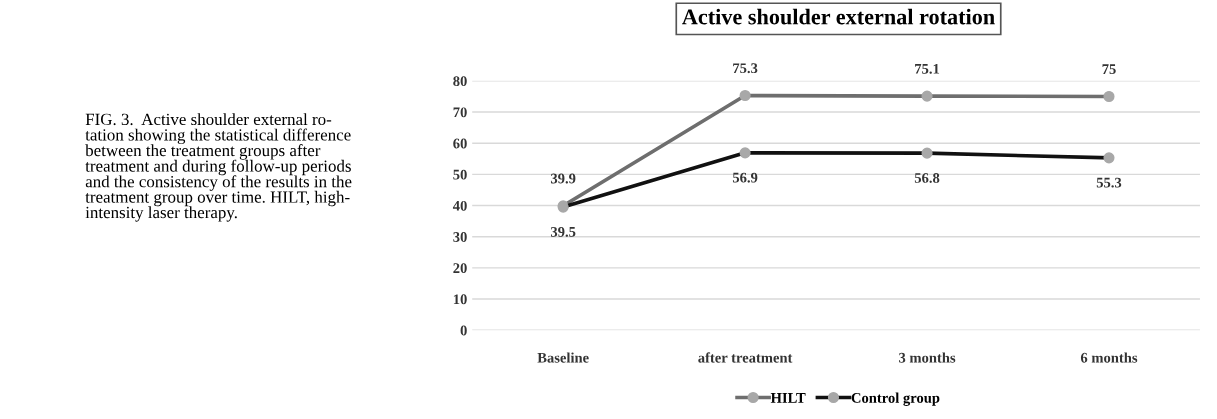 The height and width of the screenshot is (419, 1217). Describe the element at coordinates (459, 205) in the screenshot. I see `y-tick-label: 40` at that location.